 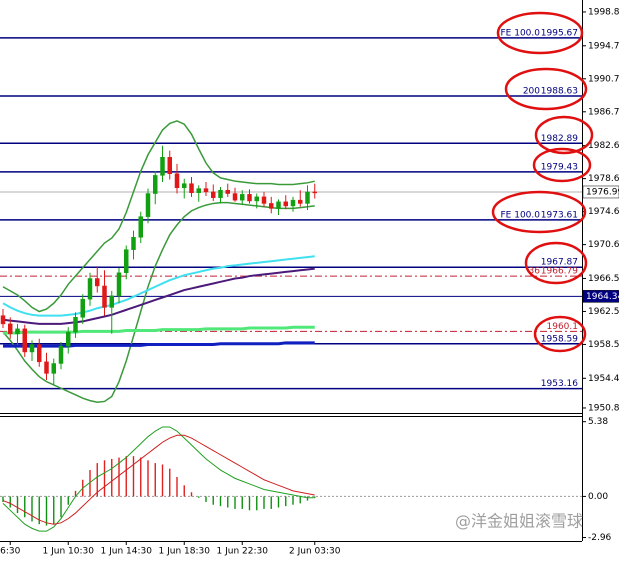 I want to click on x-tick-label: 1 Jun 22:30, so click(x=243, y=552).